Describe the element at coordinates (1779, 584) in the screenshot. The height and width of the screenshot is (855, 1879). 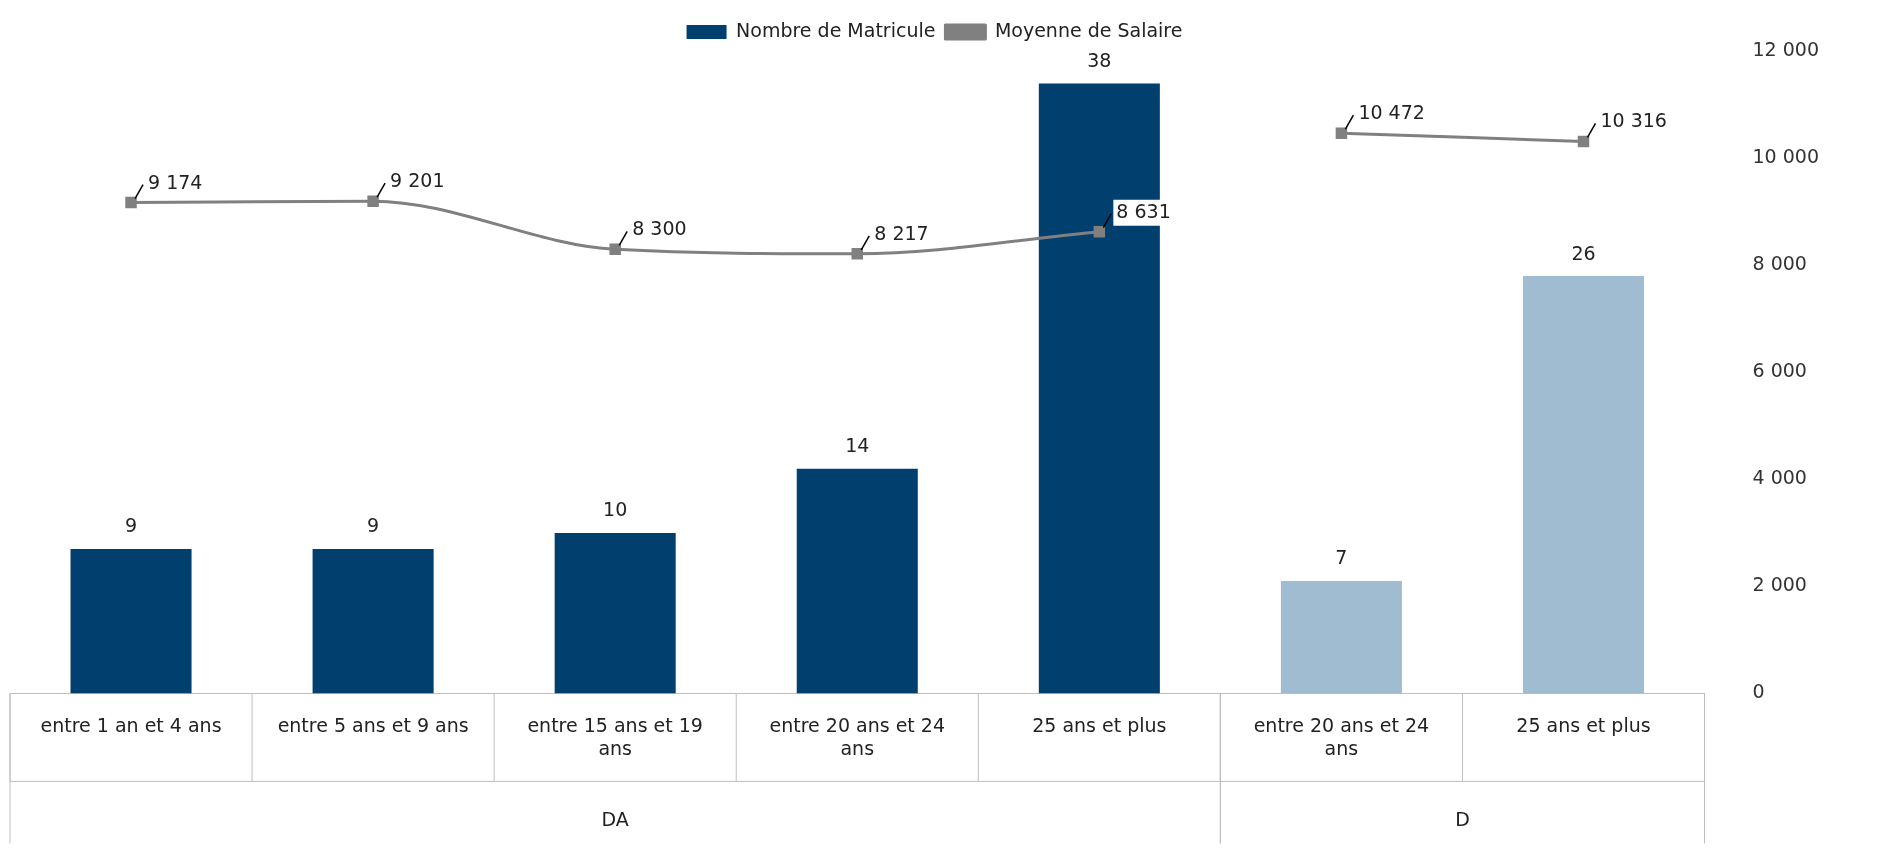
I see `y2-tick-label: 2 000` at that location.